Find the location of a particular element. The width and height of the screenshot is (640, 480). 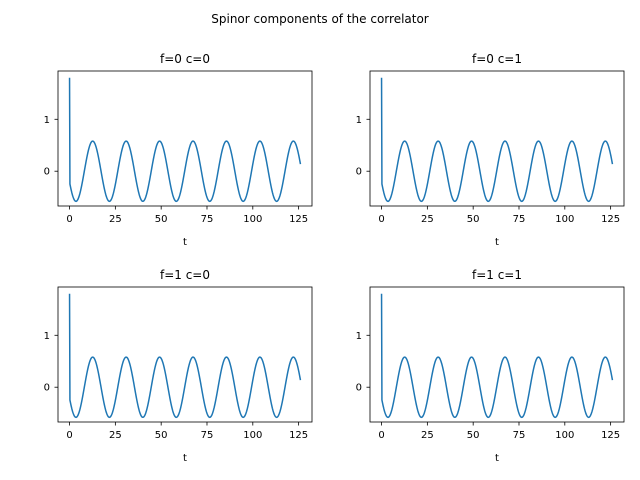

subplot-title: f=0 c=1 is located at coordinates (497, 59).